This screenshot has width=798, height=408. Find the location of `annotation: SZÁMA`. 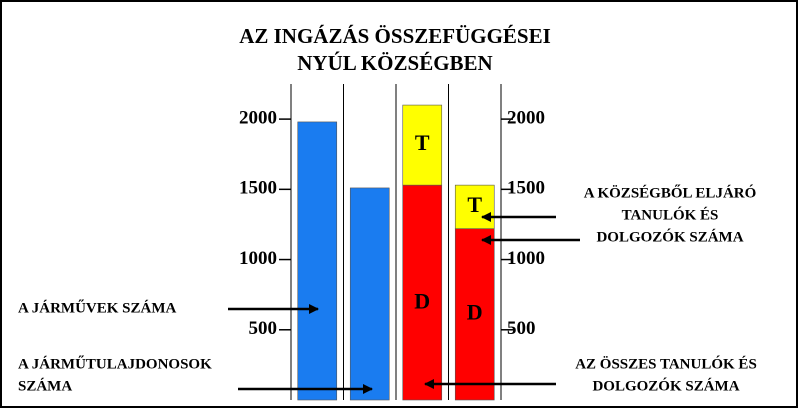

annotation: SZÁMA is located at coordinates (45, 385).